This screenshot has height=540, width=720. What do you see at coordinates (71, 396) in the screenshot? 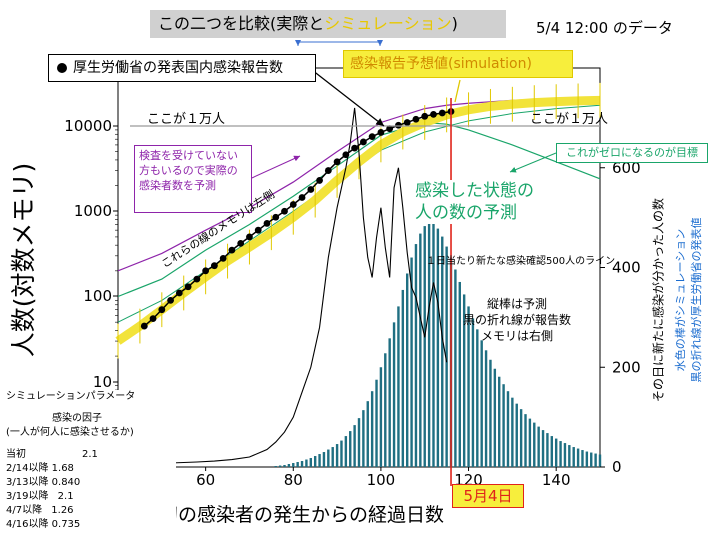
I see `params-title: シミュレーションパラメータ` at bounding box center [71, 396].